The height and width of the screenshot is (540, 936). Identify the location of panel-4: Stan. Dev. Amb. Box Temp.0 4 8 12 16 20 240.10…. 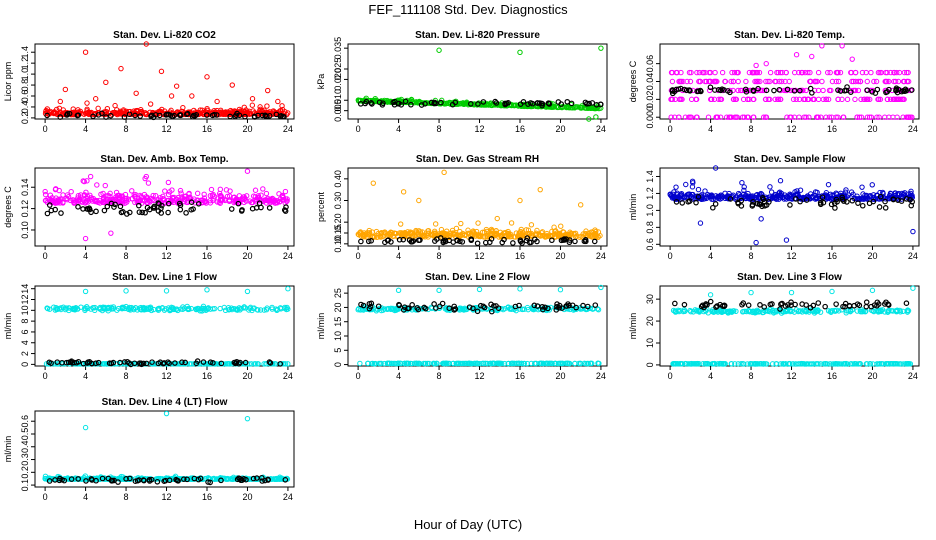
(149, 207).